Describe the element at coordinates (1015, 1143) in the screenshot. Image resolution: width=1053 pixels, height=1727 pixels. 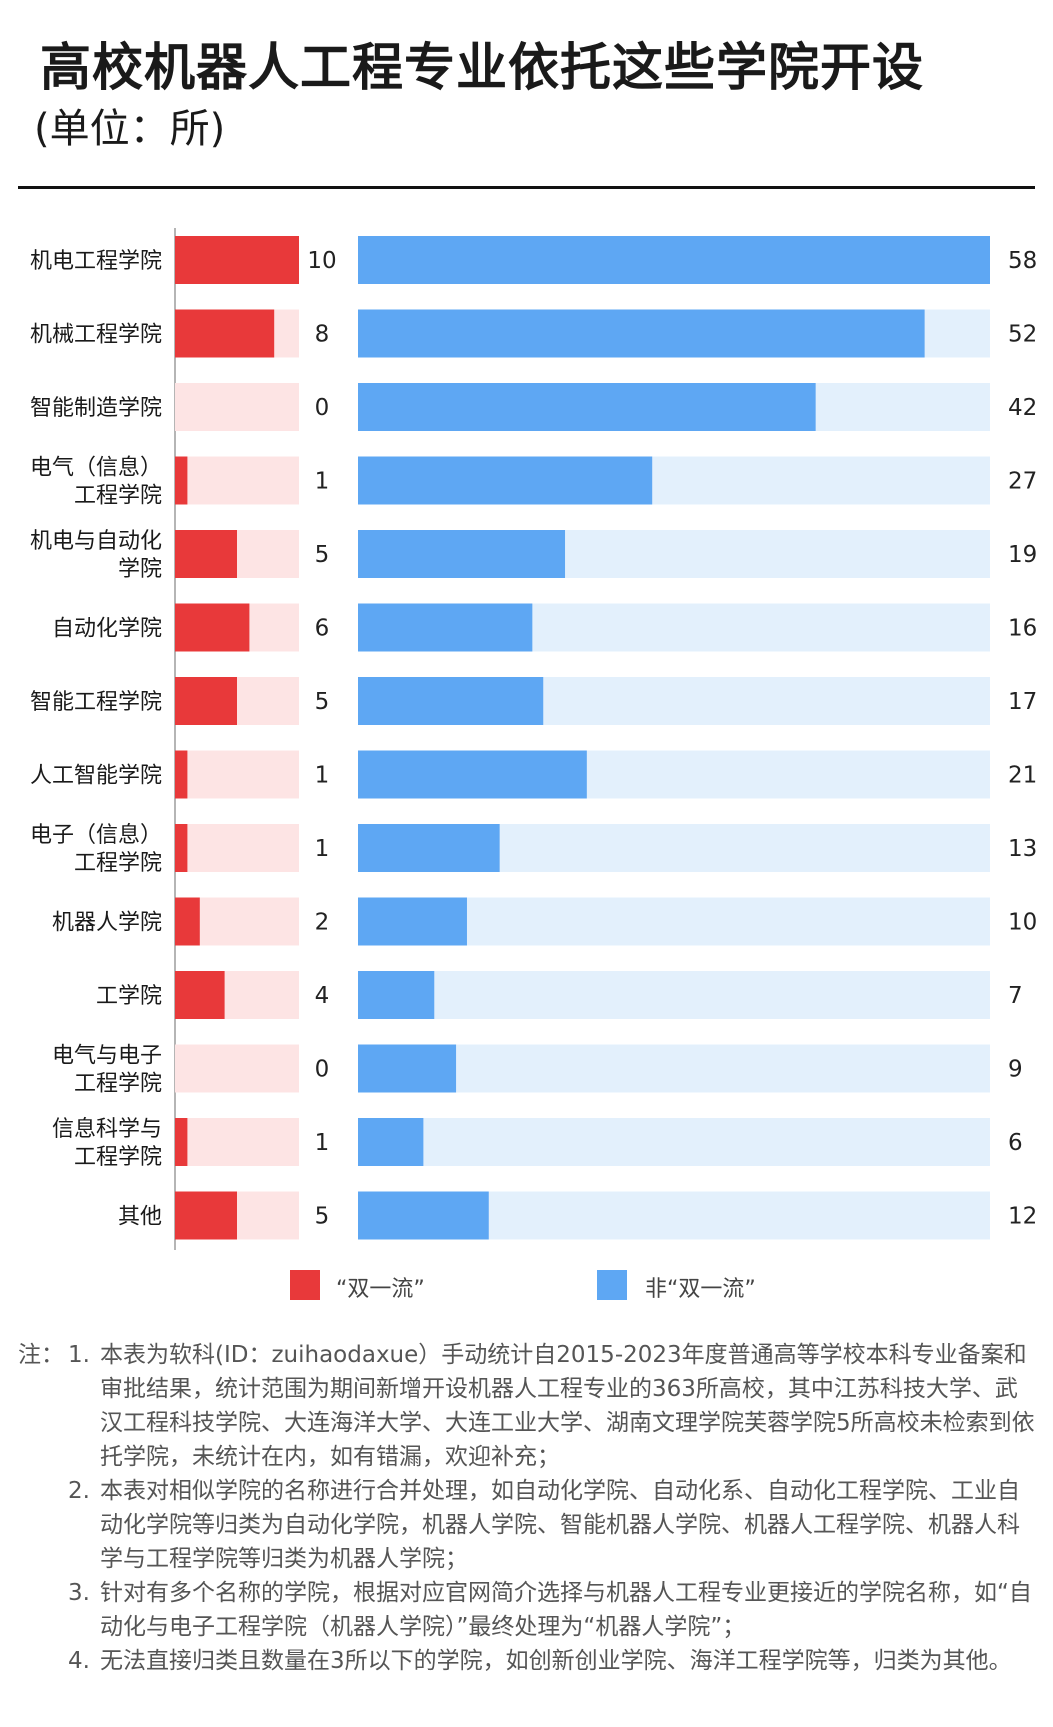
I see `data-label-fei-shuangyiliu: 6` at that location.